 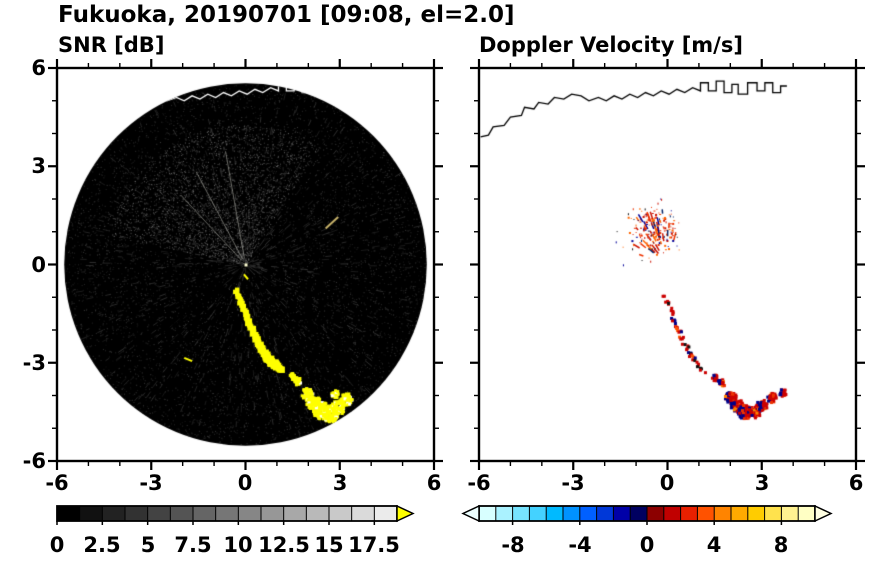 What do you see at coordinates (148, 545) in the screenshot?
I see `snr-colorbar-label: 5` at bounding box center [148, 545].